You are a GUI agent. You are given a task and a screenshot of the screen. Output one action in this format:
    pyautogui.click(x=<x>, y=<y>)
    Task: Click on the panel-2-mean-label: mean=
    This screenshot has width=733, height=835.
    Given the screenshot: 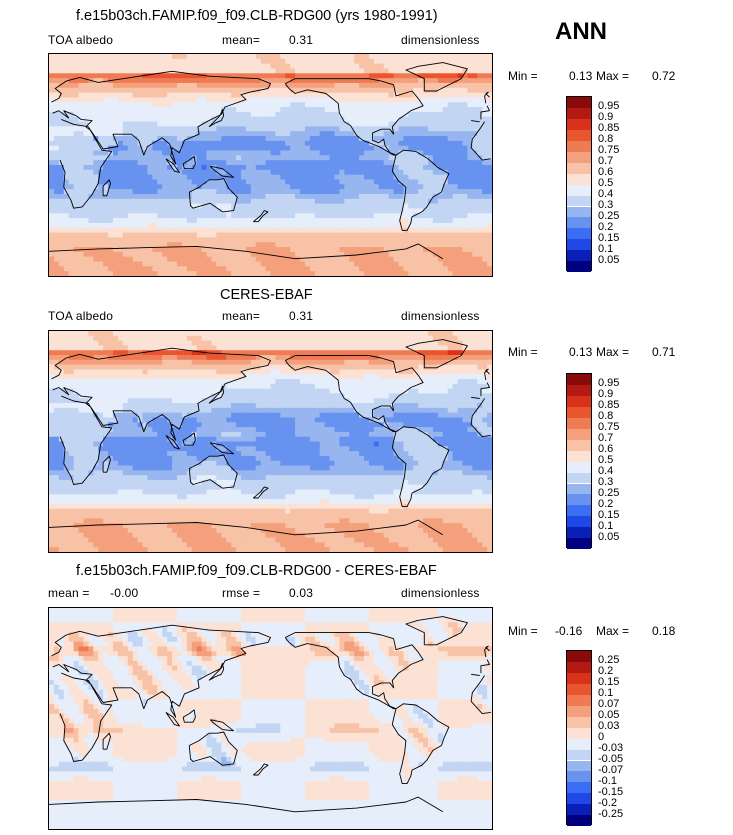 What is the action you would take?
    pyautogui.click(x=241, y=316)
    